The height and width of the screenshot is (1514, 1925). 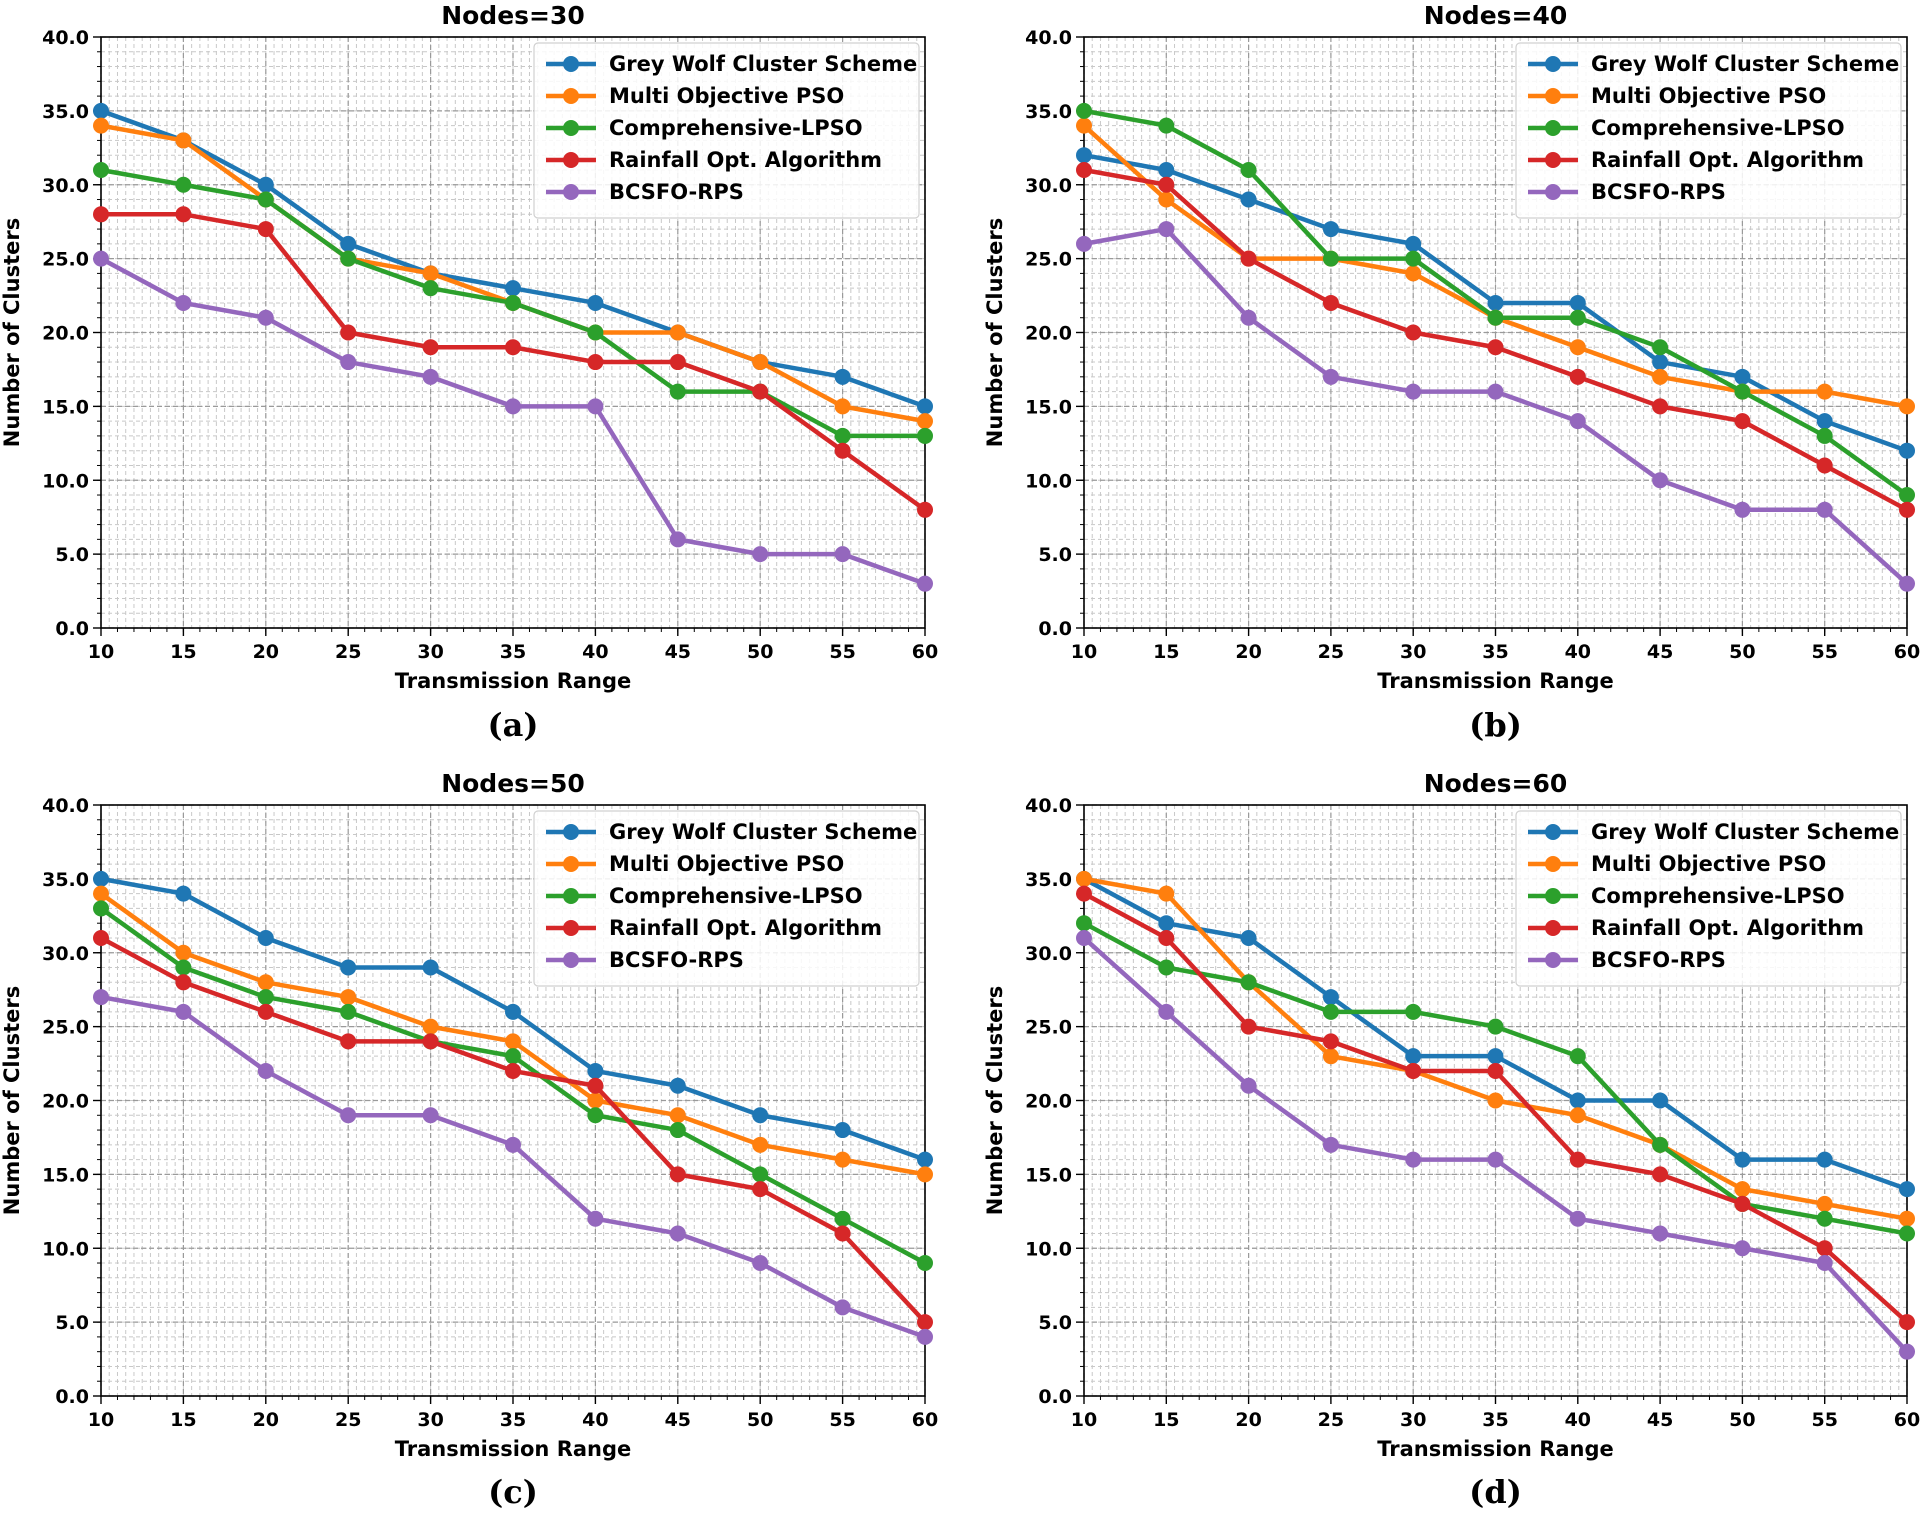 I want to click on x-tick-label: 60, so click(x=1907, y=652).